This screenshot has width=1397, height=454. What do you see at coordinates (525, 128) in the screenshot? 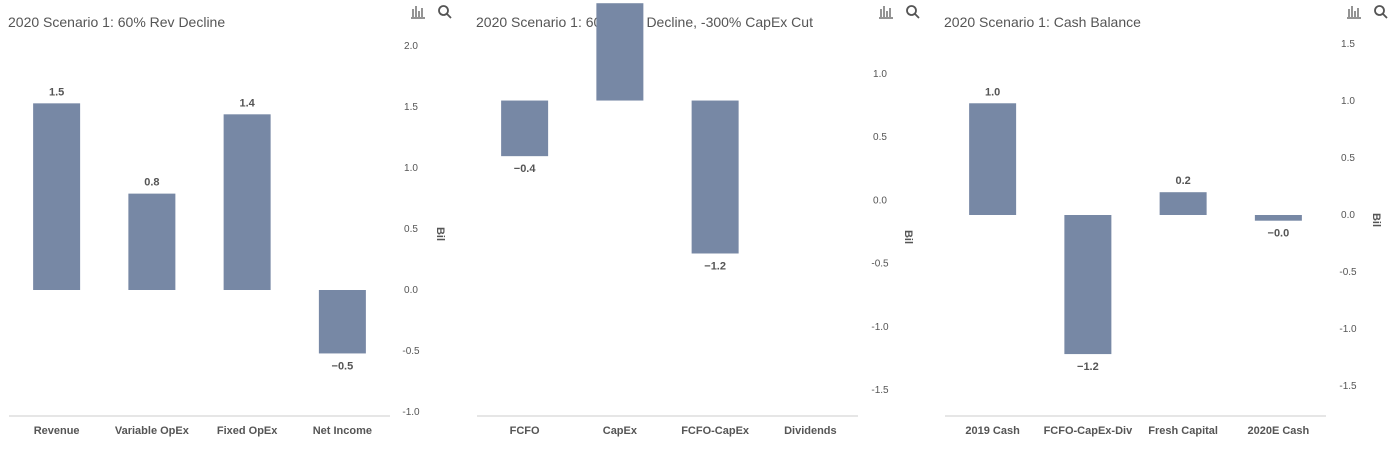
I see `bar-fcfo` at bounding box center [525, 128].